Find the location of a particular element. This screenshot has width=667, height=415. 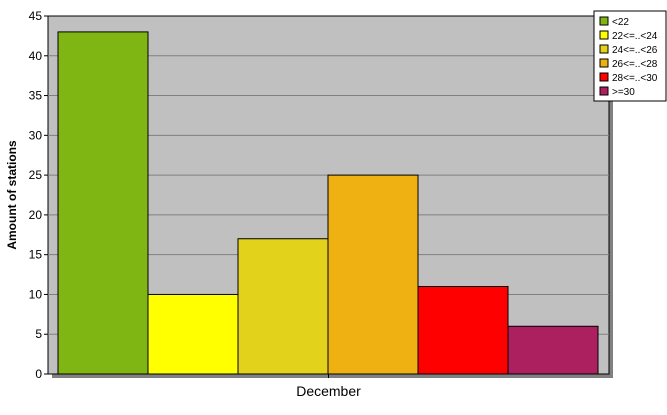

y-tick-label: 30 is located at coordinates (36, 135).